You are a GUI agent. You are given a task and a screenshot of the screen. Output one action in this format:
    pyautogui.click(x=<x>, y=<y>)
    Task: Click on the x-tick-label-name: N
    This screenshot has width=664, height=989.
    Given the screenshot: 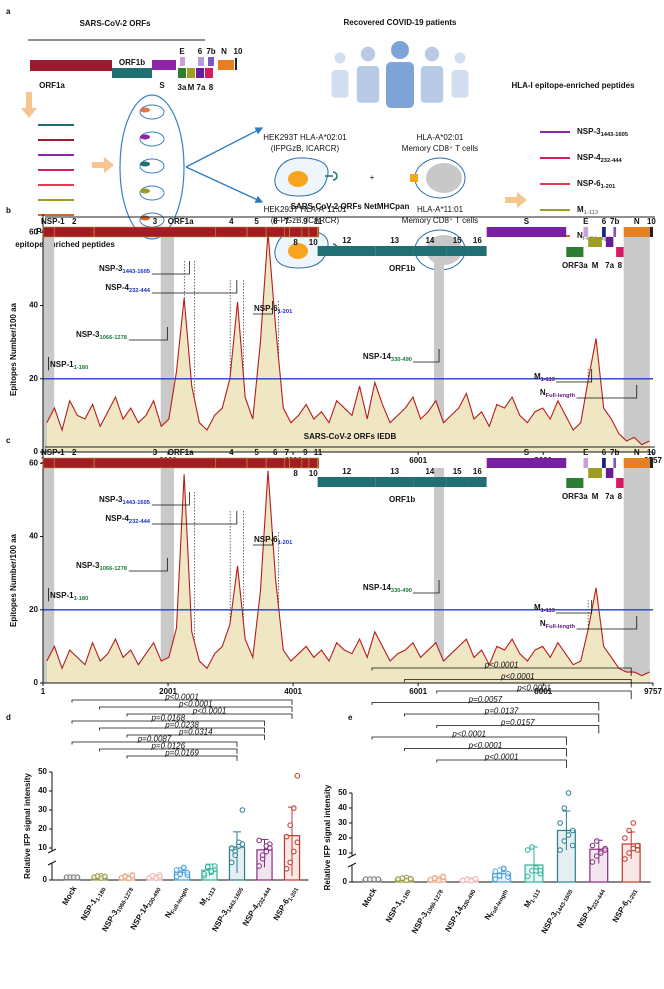 What is the action you would take?
    pyautogui.click(x=488, y=917)
    